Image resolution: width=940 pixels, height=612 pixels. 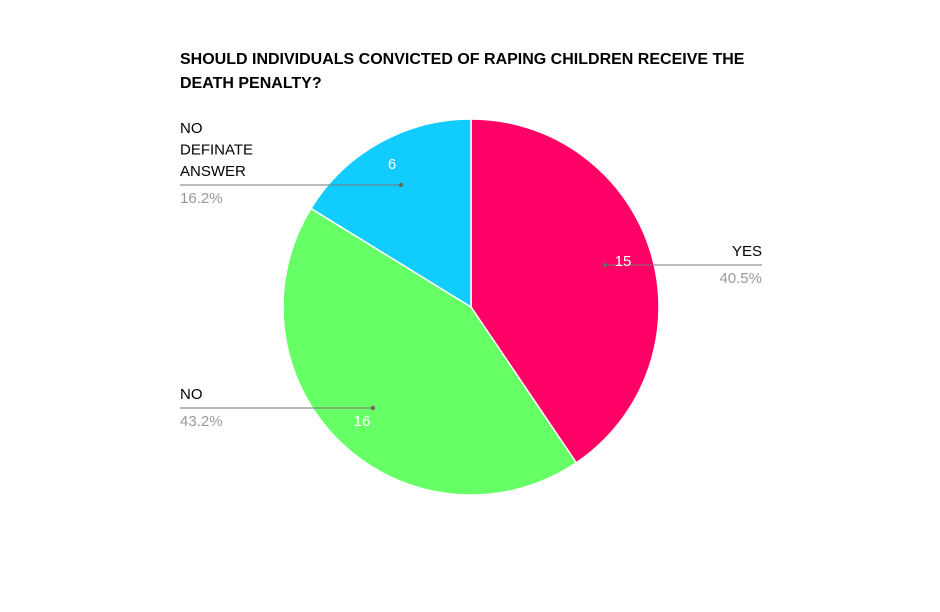 What do you see at coordinates (216, 150) in the screenshot?
I see `category-label: NO DEFINATE ANSWER` at bounding box center [216, 150].